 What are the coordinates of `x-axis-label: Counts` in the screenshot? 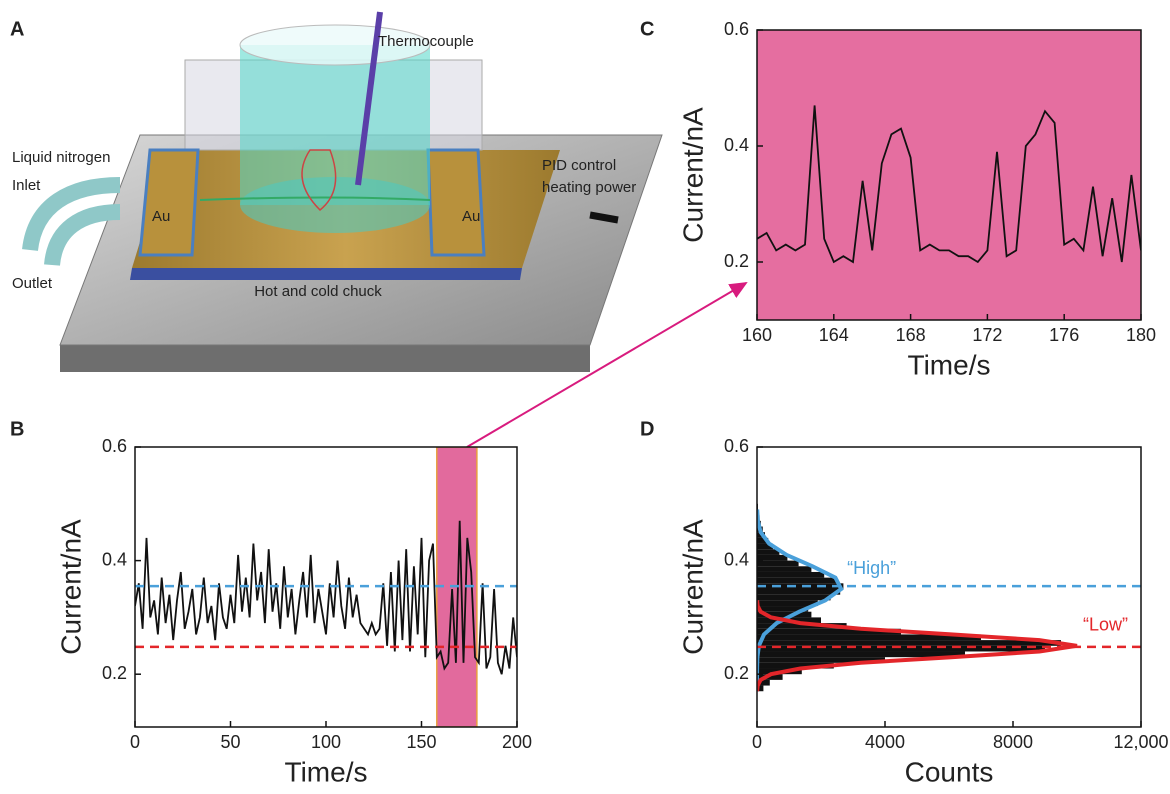 It's located at (949, 771).